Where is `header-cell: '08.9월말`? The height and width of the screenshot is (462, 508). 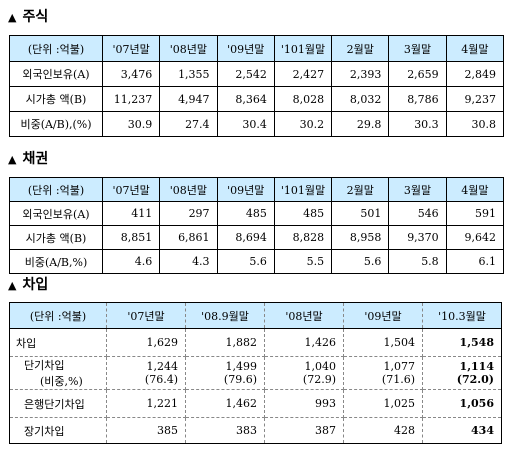
header-cell: '08.9월말 is located at coordinates (225, 315).